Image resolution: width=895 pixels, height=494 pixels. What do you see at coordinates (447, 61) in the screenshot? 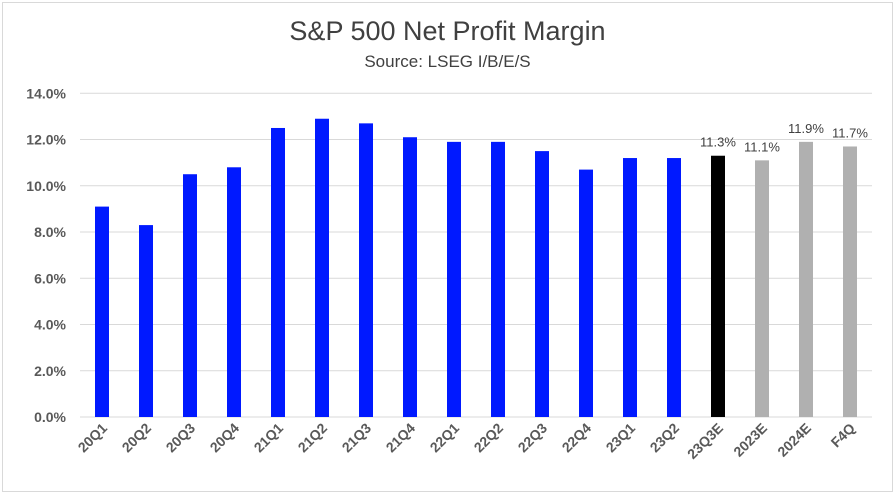
I see `chart-subtitle: Source: LSEG I/B/E/S` at bounding box center [447, 61].